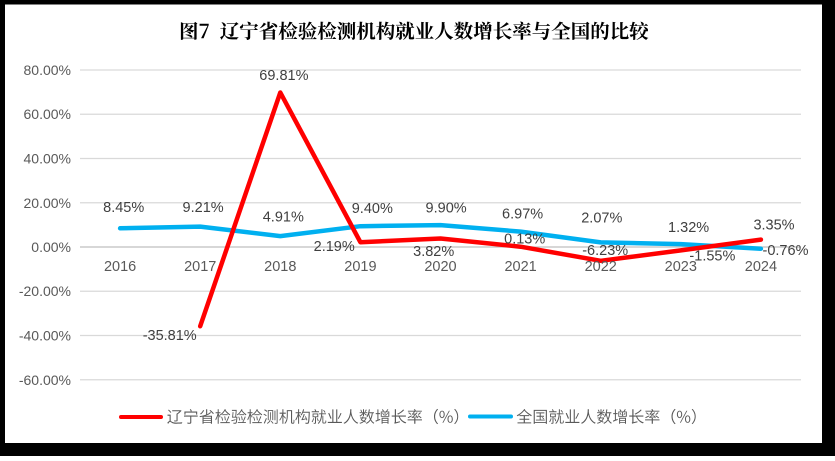 This screenshot has width=835, height=461. I want to click on svg-text: -35.81%, so click(170, 336).